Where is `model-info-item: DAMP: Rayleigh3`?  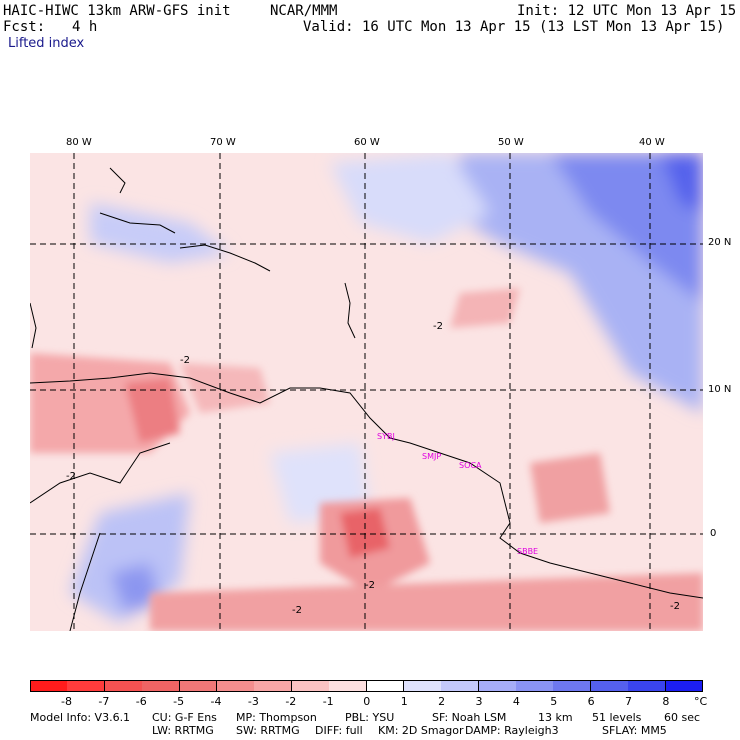
model-info-item: DAMP: Rayleigh3 is located at coordinates (512, 730).